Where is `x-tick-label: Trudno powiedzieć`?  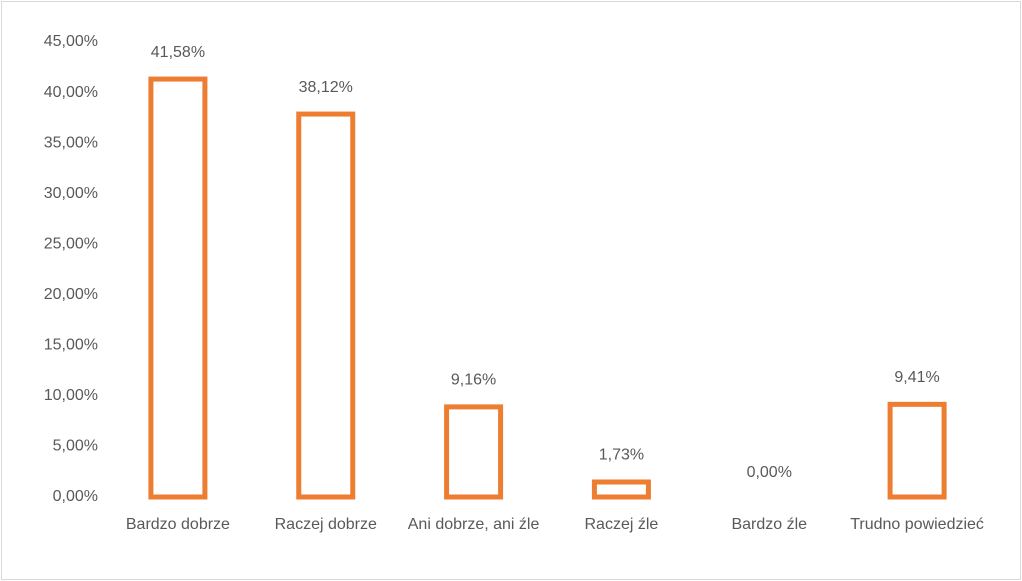 x-tick-label: Trudno powiedzieć is located at coordinates (917, 524).